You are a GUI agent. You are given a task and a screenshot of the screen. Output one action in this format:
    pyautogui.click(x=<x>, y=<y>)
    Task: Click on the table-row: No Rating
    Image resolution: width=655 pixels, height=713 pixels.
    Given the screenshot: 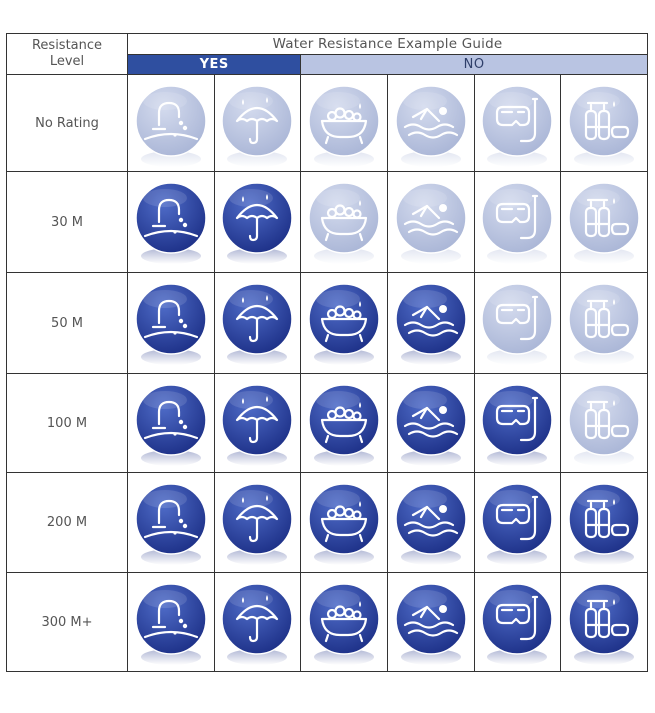 What is the action you would take?
    pyautogui.click(x=327, y=123)
    